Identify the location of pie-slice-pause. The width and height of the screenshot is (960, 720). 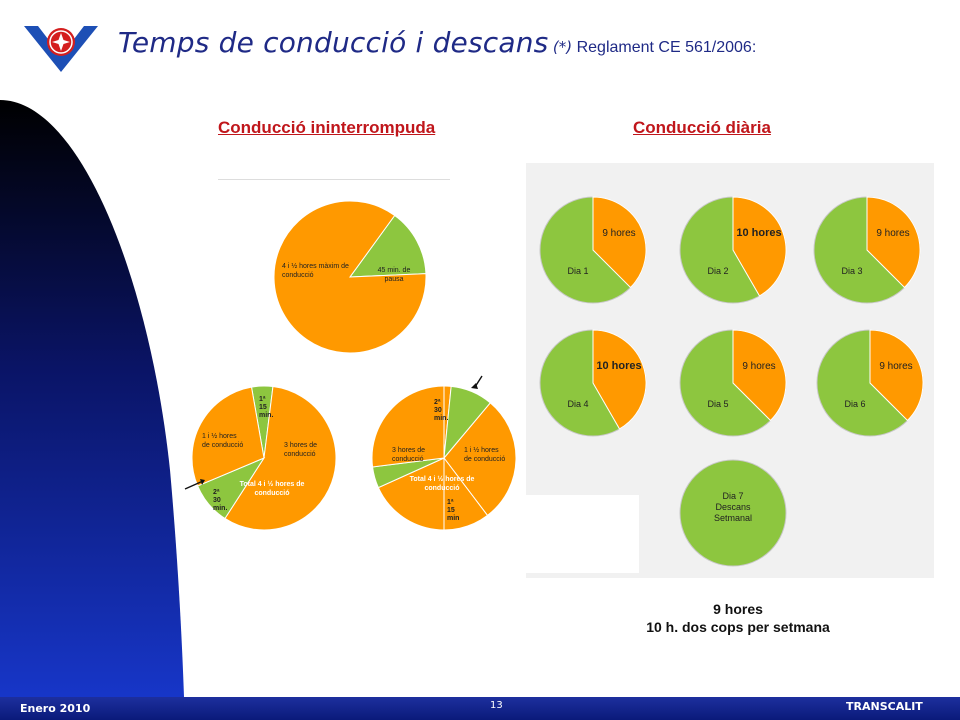
(387, 246).